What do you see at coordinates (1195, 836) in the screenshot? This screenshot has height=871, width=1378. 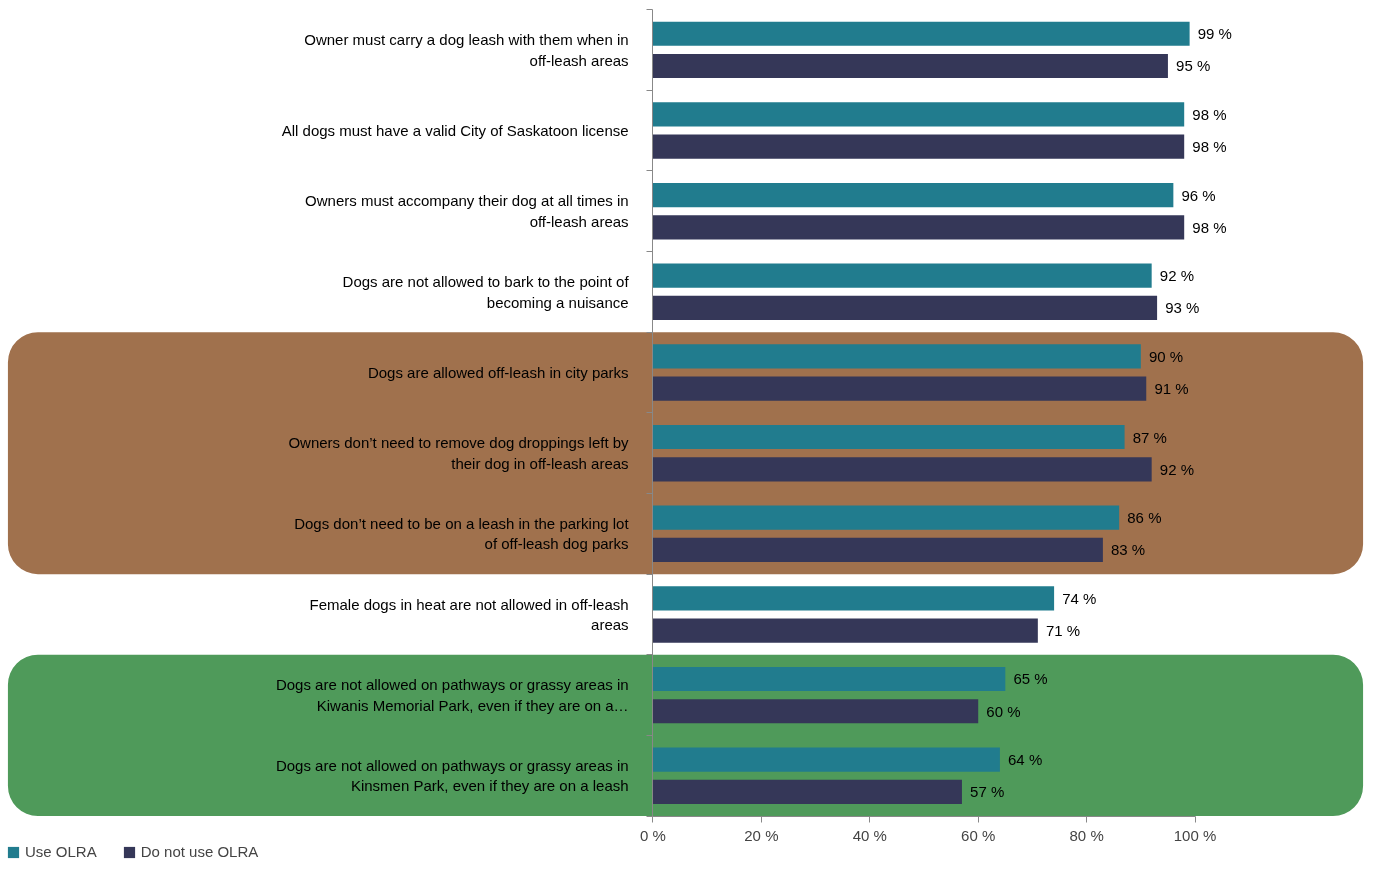 I see `x-tick-label: 100 %` at bounding box center [1195, 836].